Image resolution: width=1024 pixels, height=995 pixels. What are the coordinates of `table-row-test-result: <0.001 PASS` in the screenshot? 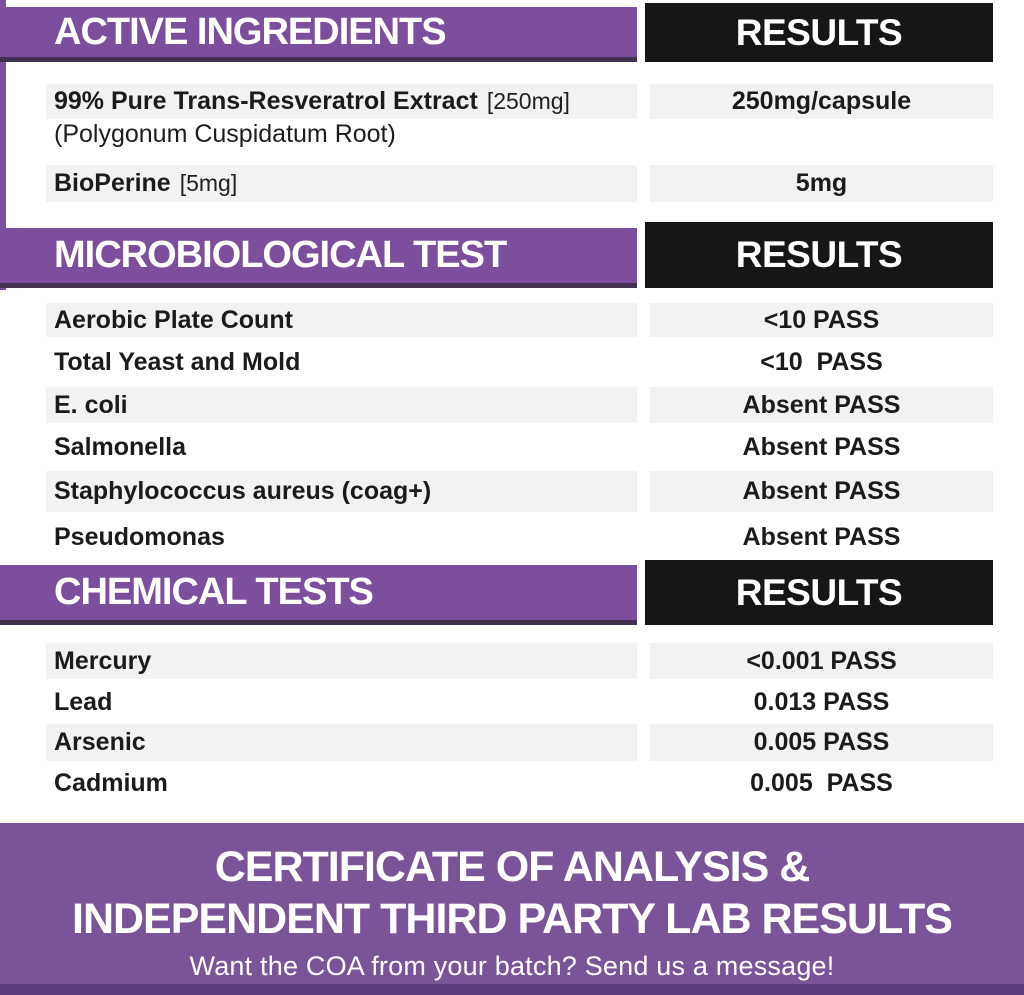 It's located at (821, 661).